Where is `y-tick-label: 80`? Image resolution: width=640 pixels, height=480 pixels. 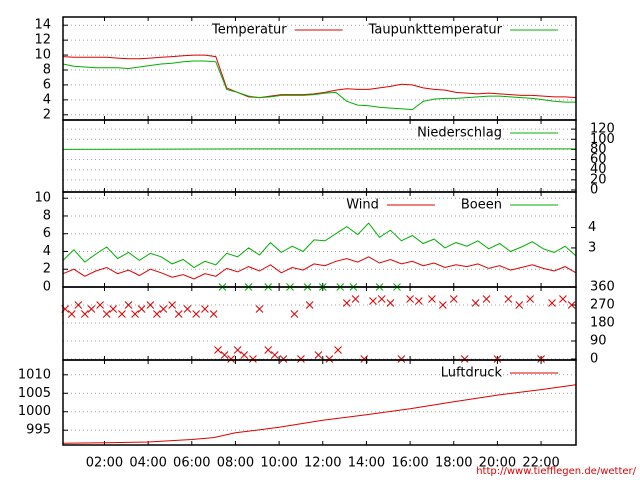
y-tick-label: 80 is located at coordinates (598, 149).